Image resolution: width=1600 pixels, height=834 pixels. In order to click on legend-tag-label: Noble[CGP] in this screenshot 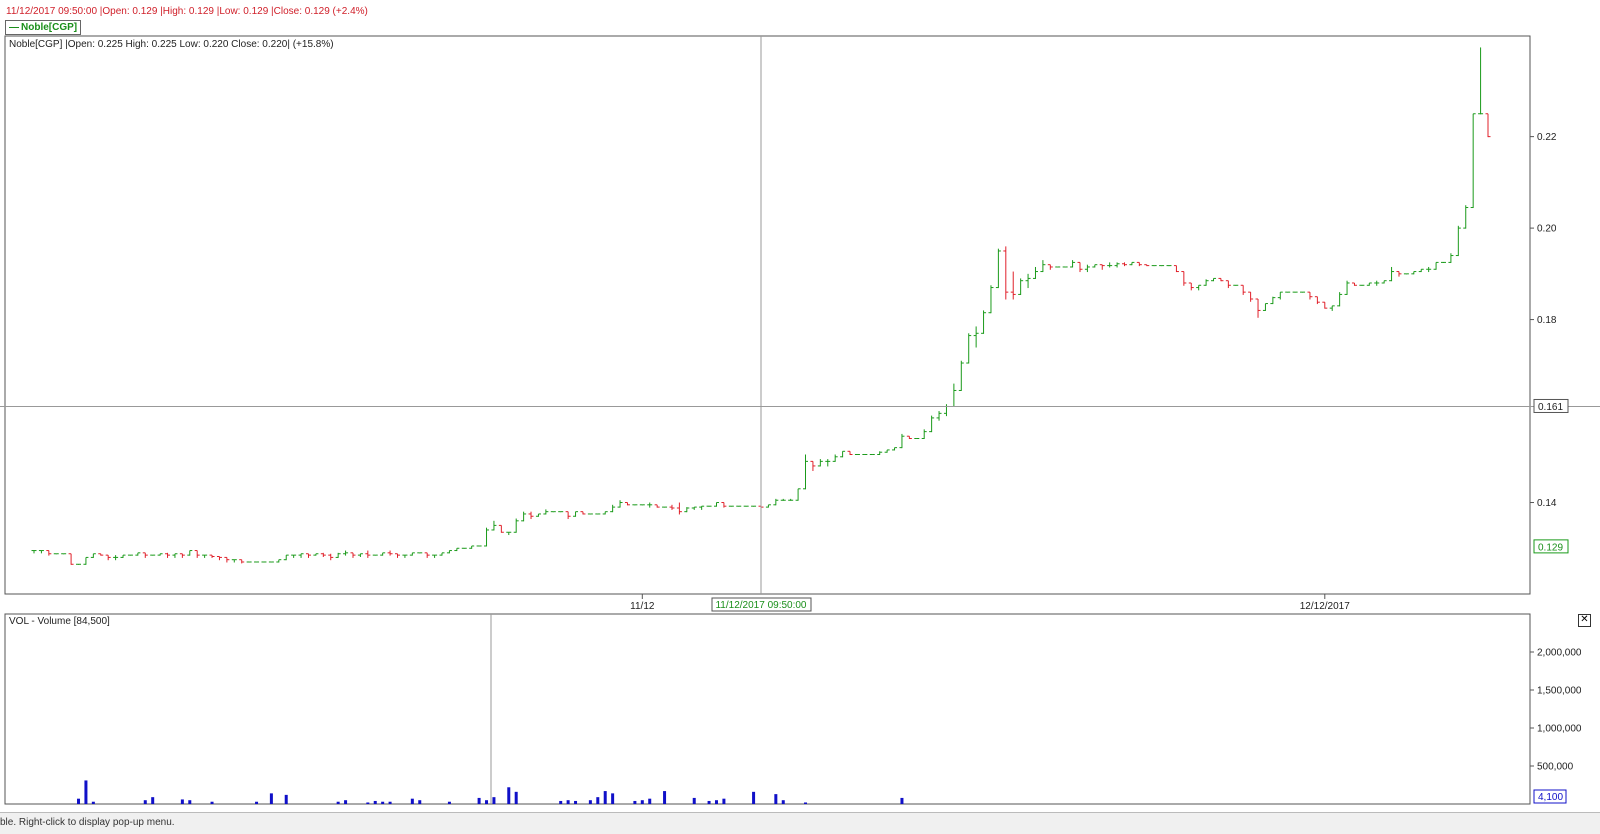, I will do `click(49, 27)`.